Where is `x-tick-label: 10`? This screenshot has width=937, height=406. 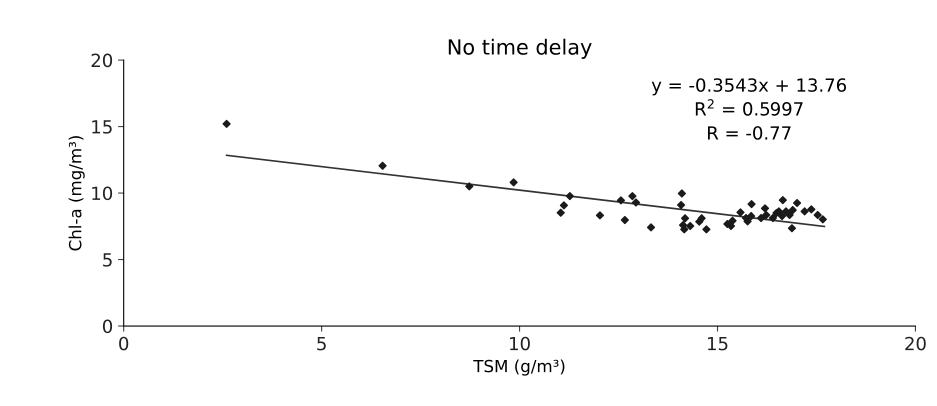 x-tick-label: 10 is located at coordinates (520, 343).